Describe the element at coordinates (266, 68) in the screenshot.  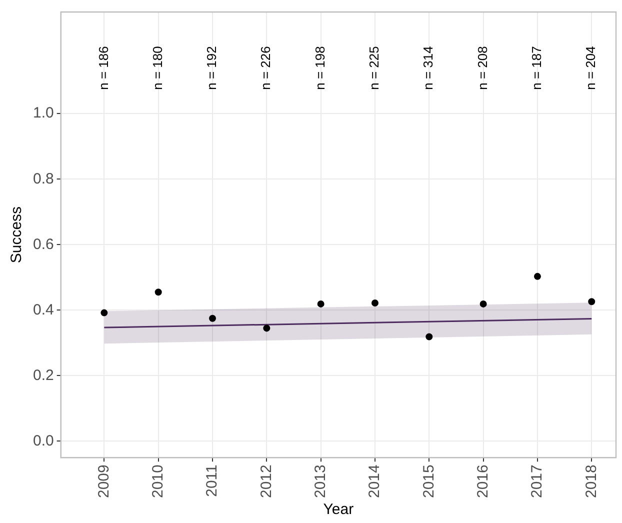
I see `annotation: n = 226` at that location.